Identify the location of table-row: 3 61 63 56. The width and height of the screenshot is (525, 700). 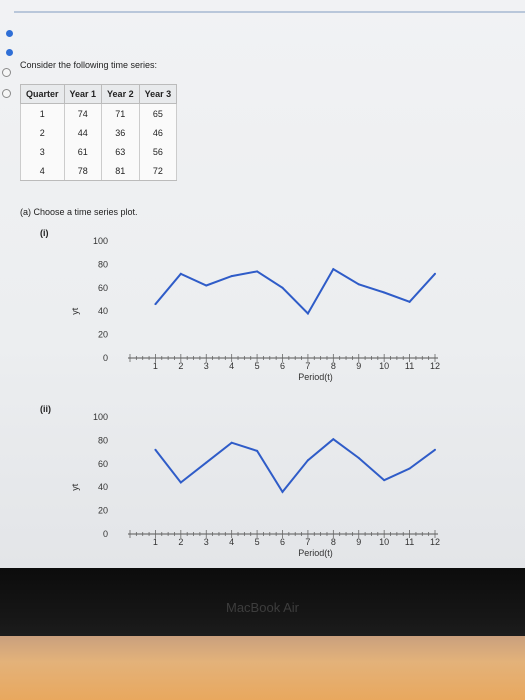
(99, 151).